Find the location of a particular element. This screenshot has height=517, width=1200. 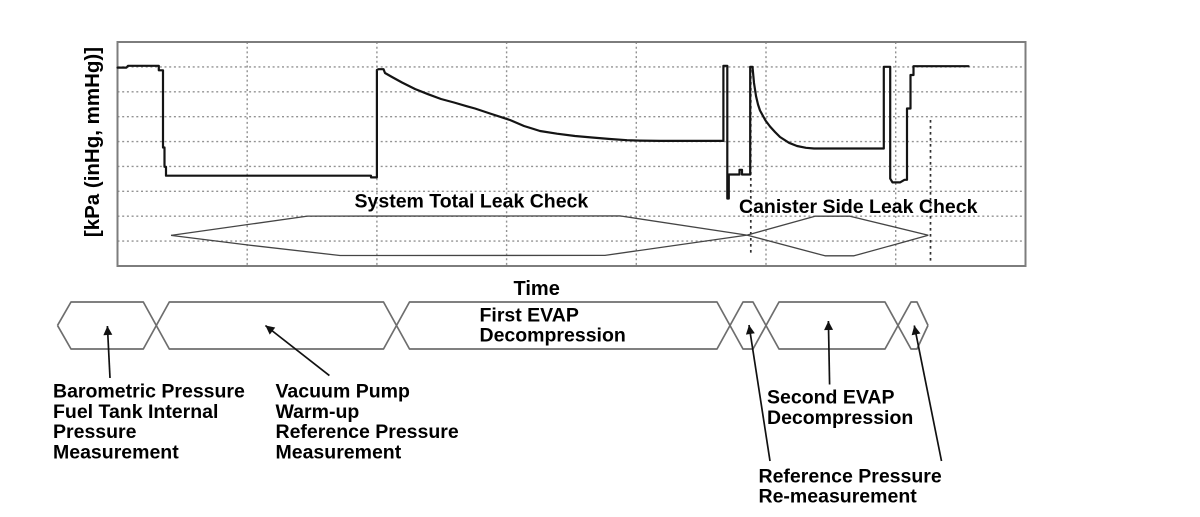

svg-text: [kPa (inHg, mmHg)] is located at coordinates (92, 142).